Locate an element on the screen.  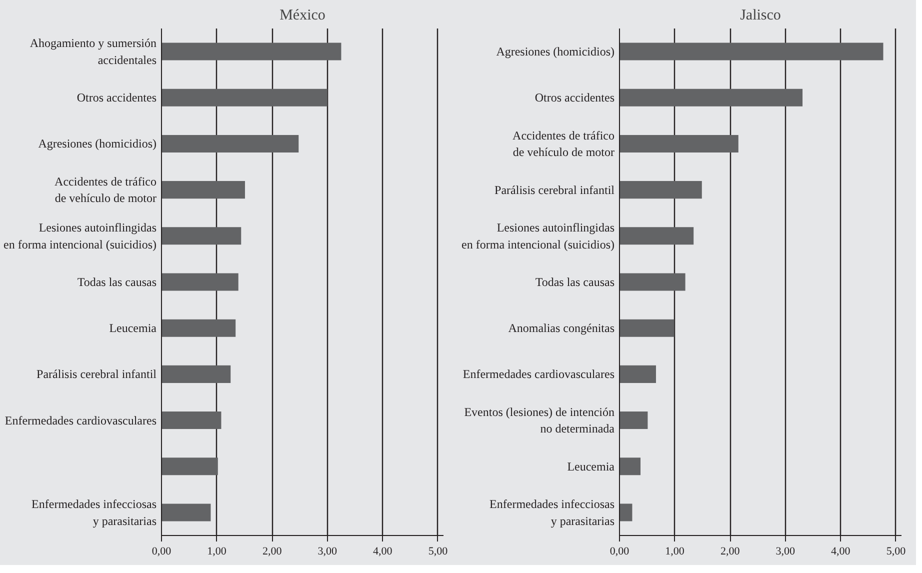
chart-title: Jalisco is located at coordinates (760, 16).